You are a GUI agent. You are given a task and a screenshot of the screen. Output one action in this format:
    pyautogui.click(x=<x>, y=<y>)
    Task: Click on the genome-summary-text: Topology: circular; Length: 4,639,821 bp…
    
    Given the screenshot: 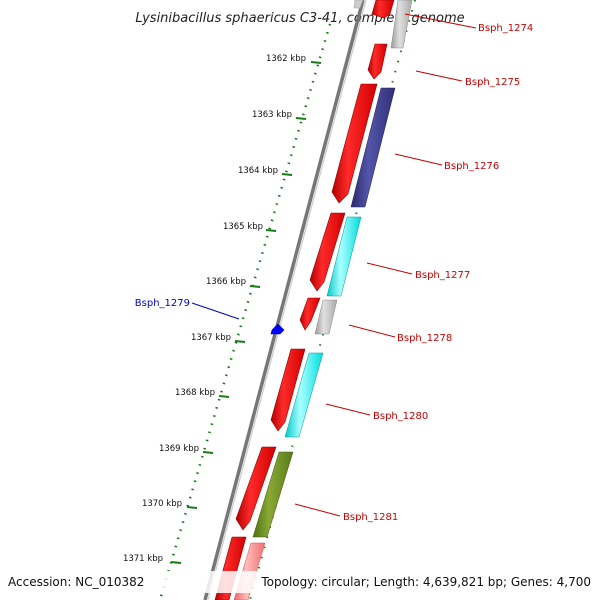 What is the action you would take?
    pyautogui.click(x=425, y=582)
    